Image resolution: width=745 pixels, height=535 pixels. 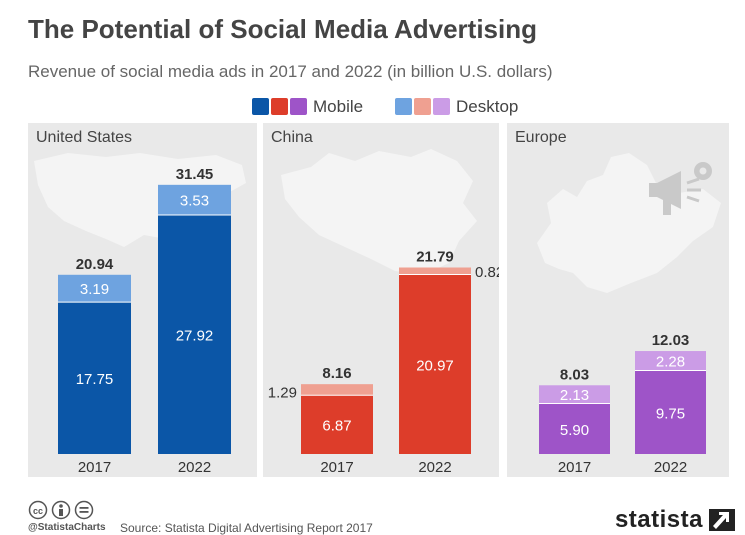 I want to click on value-label-mobile-2017: 5.90, so click(x=574, y=430).